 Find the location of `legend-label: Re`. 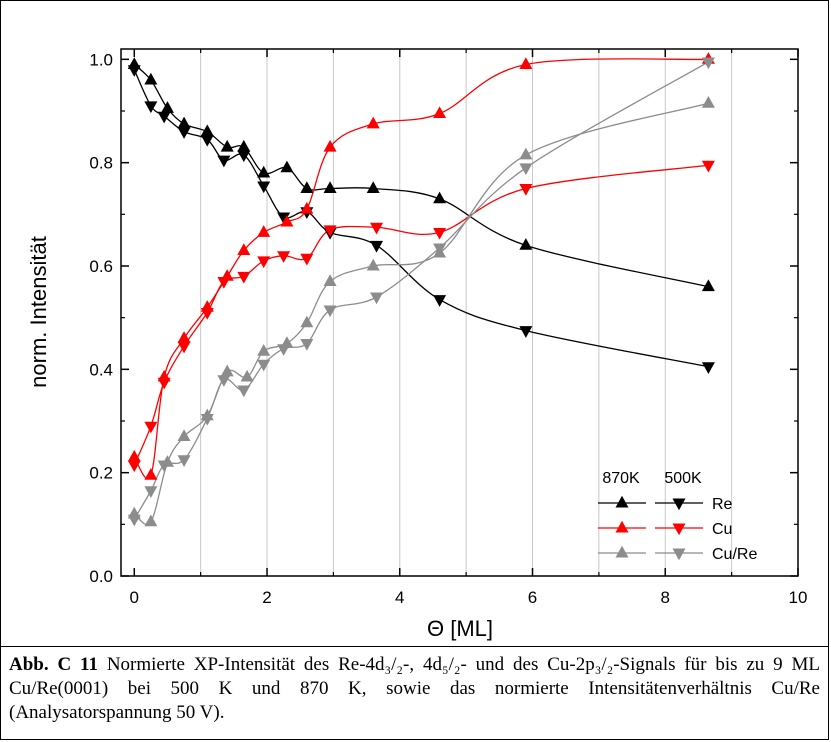

legend-label: Re is located at coordinates (722, 504).